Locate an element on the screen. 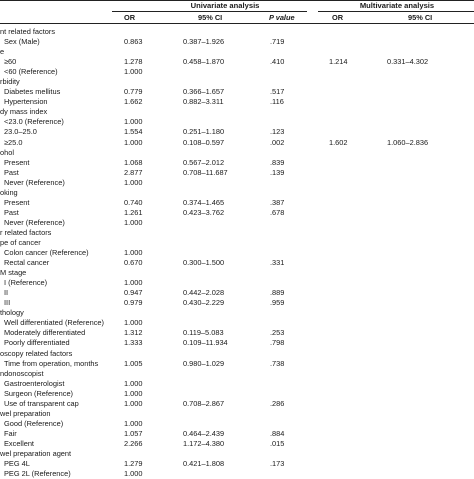 The width and height of the screenshot is (474, 479). cell-multi-or: 1.214 is located at coordinates (338, 62).